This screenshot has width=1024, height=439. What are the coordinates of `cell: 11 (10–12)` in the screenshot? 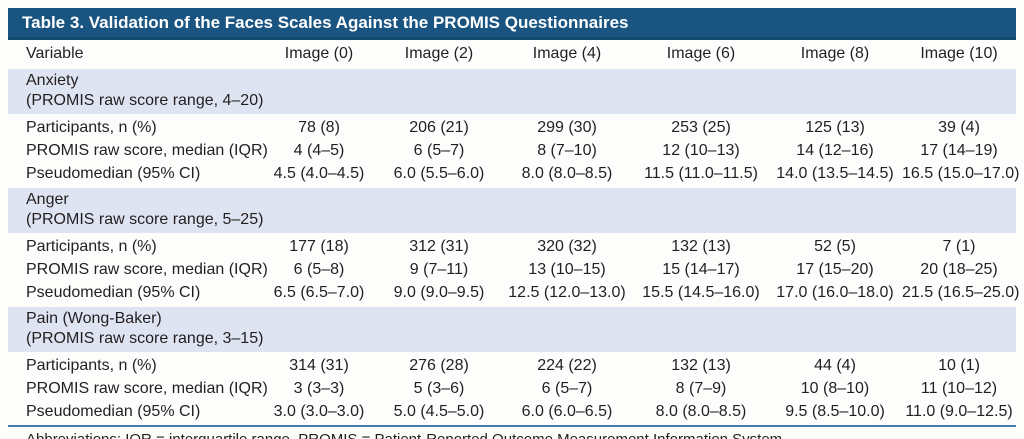 It's located at (959, 388).